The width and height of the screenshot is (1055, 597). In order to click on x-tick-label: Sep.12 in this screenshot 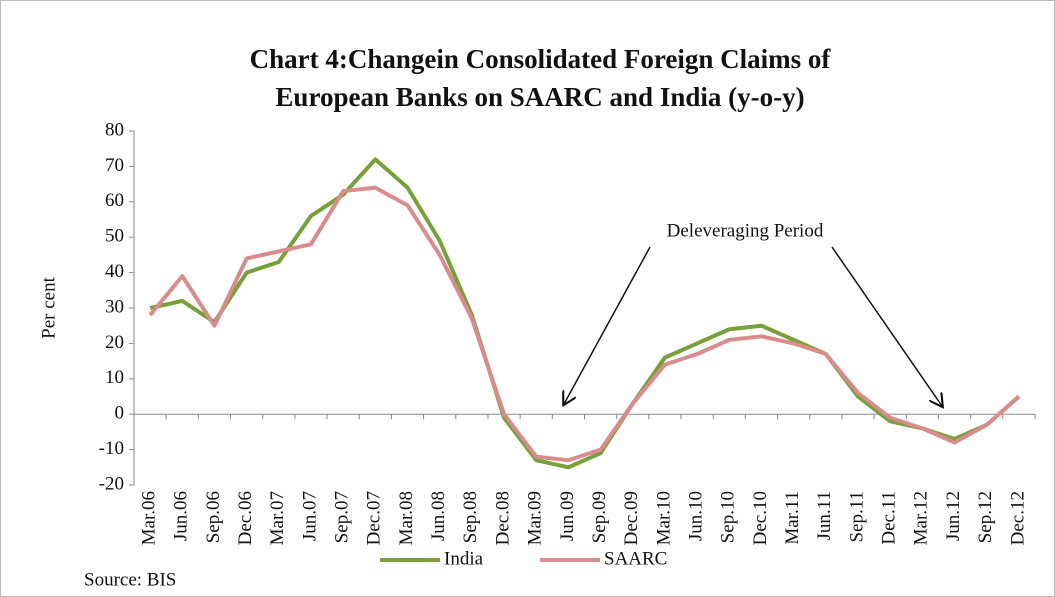, I will do `click(985, 517)`.